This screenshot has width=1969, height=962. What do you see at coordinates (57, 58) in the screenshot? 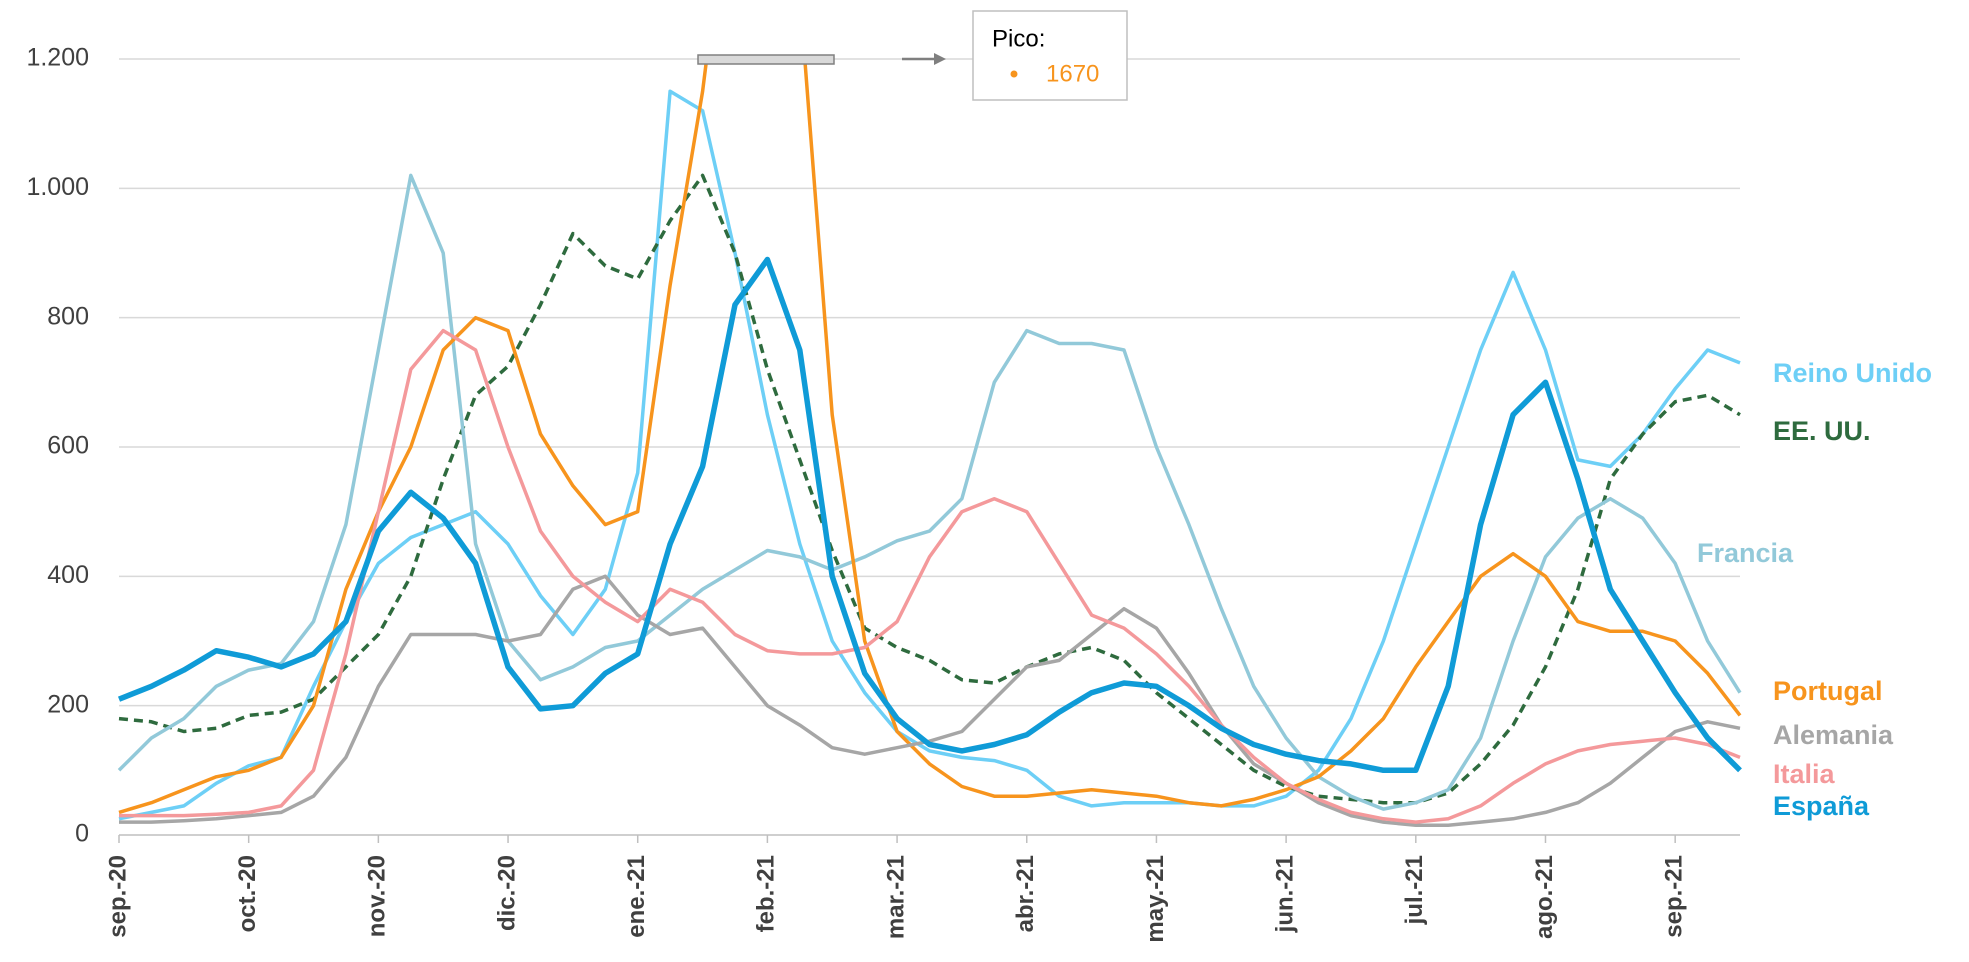
I see `y-tick-label: 1.200` at bounding box center [57, 58].